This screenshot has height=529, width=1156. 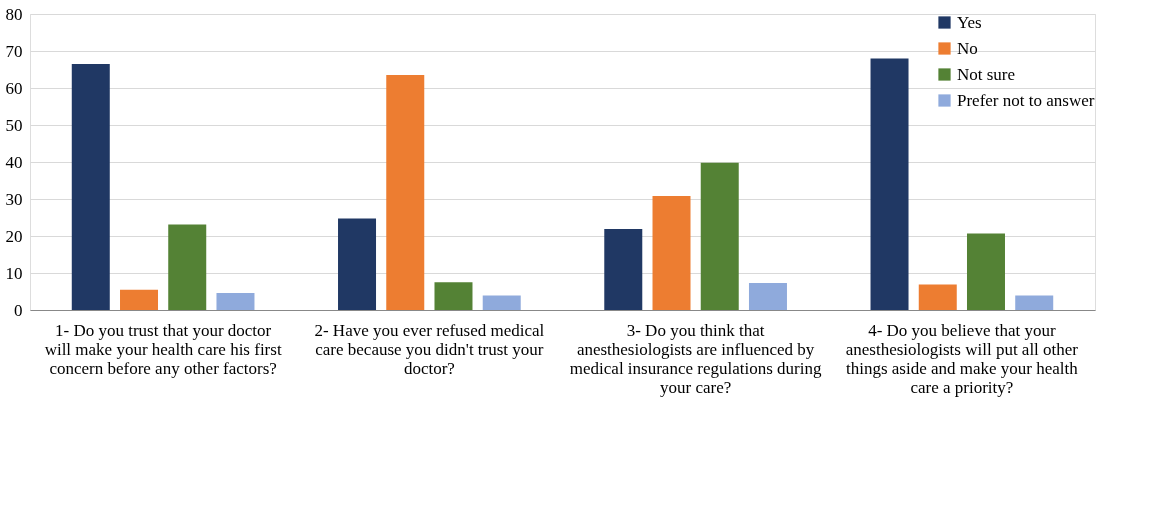 What do you see at coordinates (14, 199) in the screenshot?
I see `y-tick-label: 30` at bounding box center [14, 199].